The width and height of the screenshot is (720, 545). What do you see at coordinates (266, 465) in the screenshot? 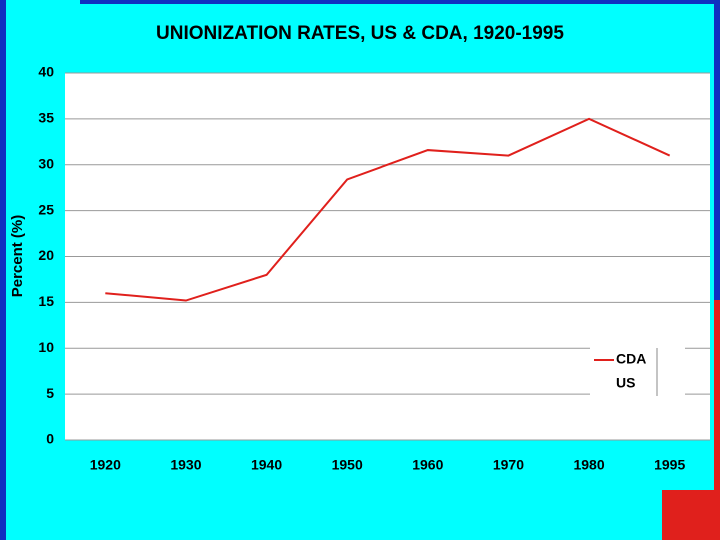
I see `x-tick-label: 1940` at bounding box center [266, 465].